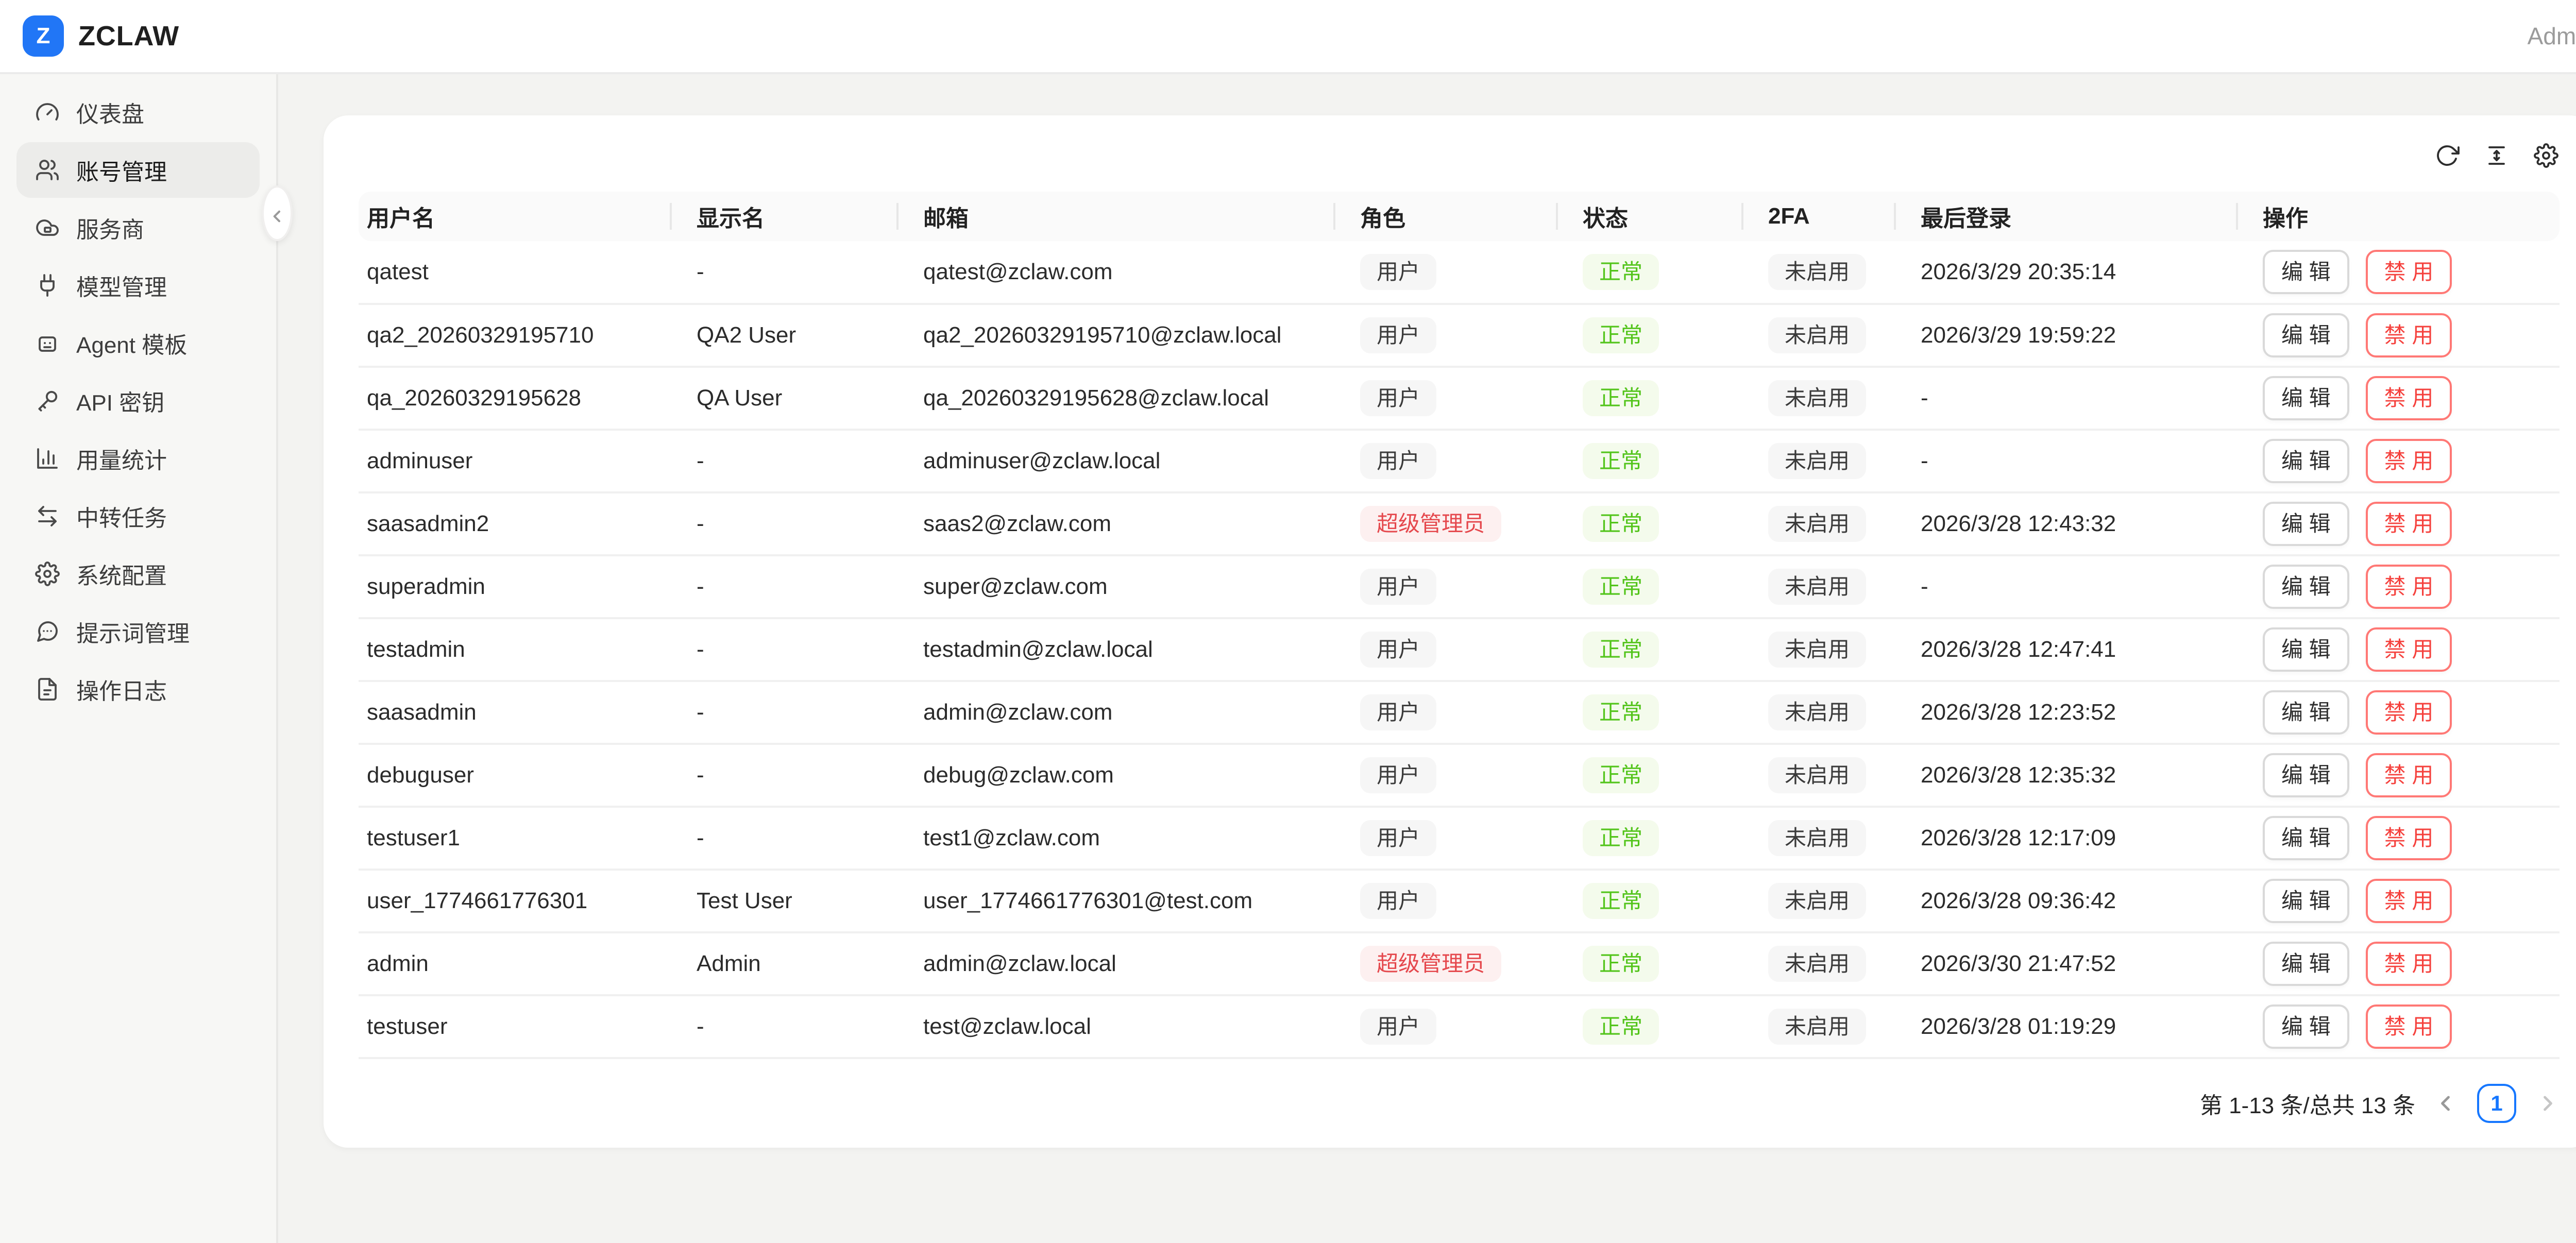 Image resolution: width=2576 pixels, height=1243 pixels. What do you see at coordinates (515, 587) in the screenshot?
I see `cell-username: superadmin` at bounding box center [515, 587].